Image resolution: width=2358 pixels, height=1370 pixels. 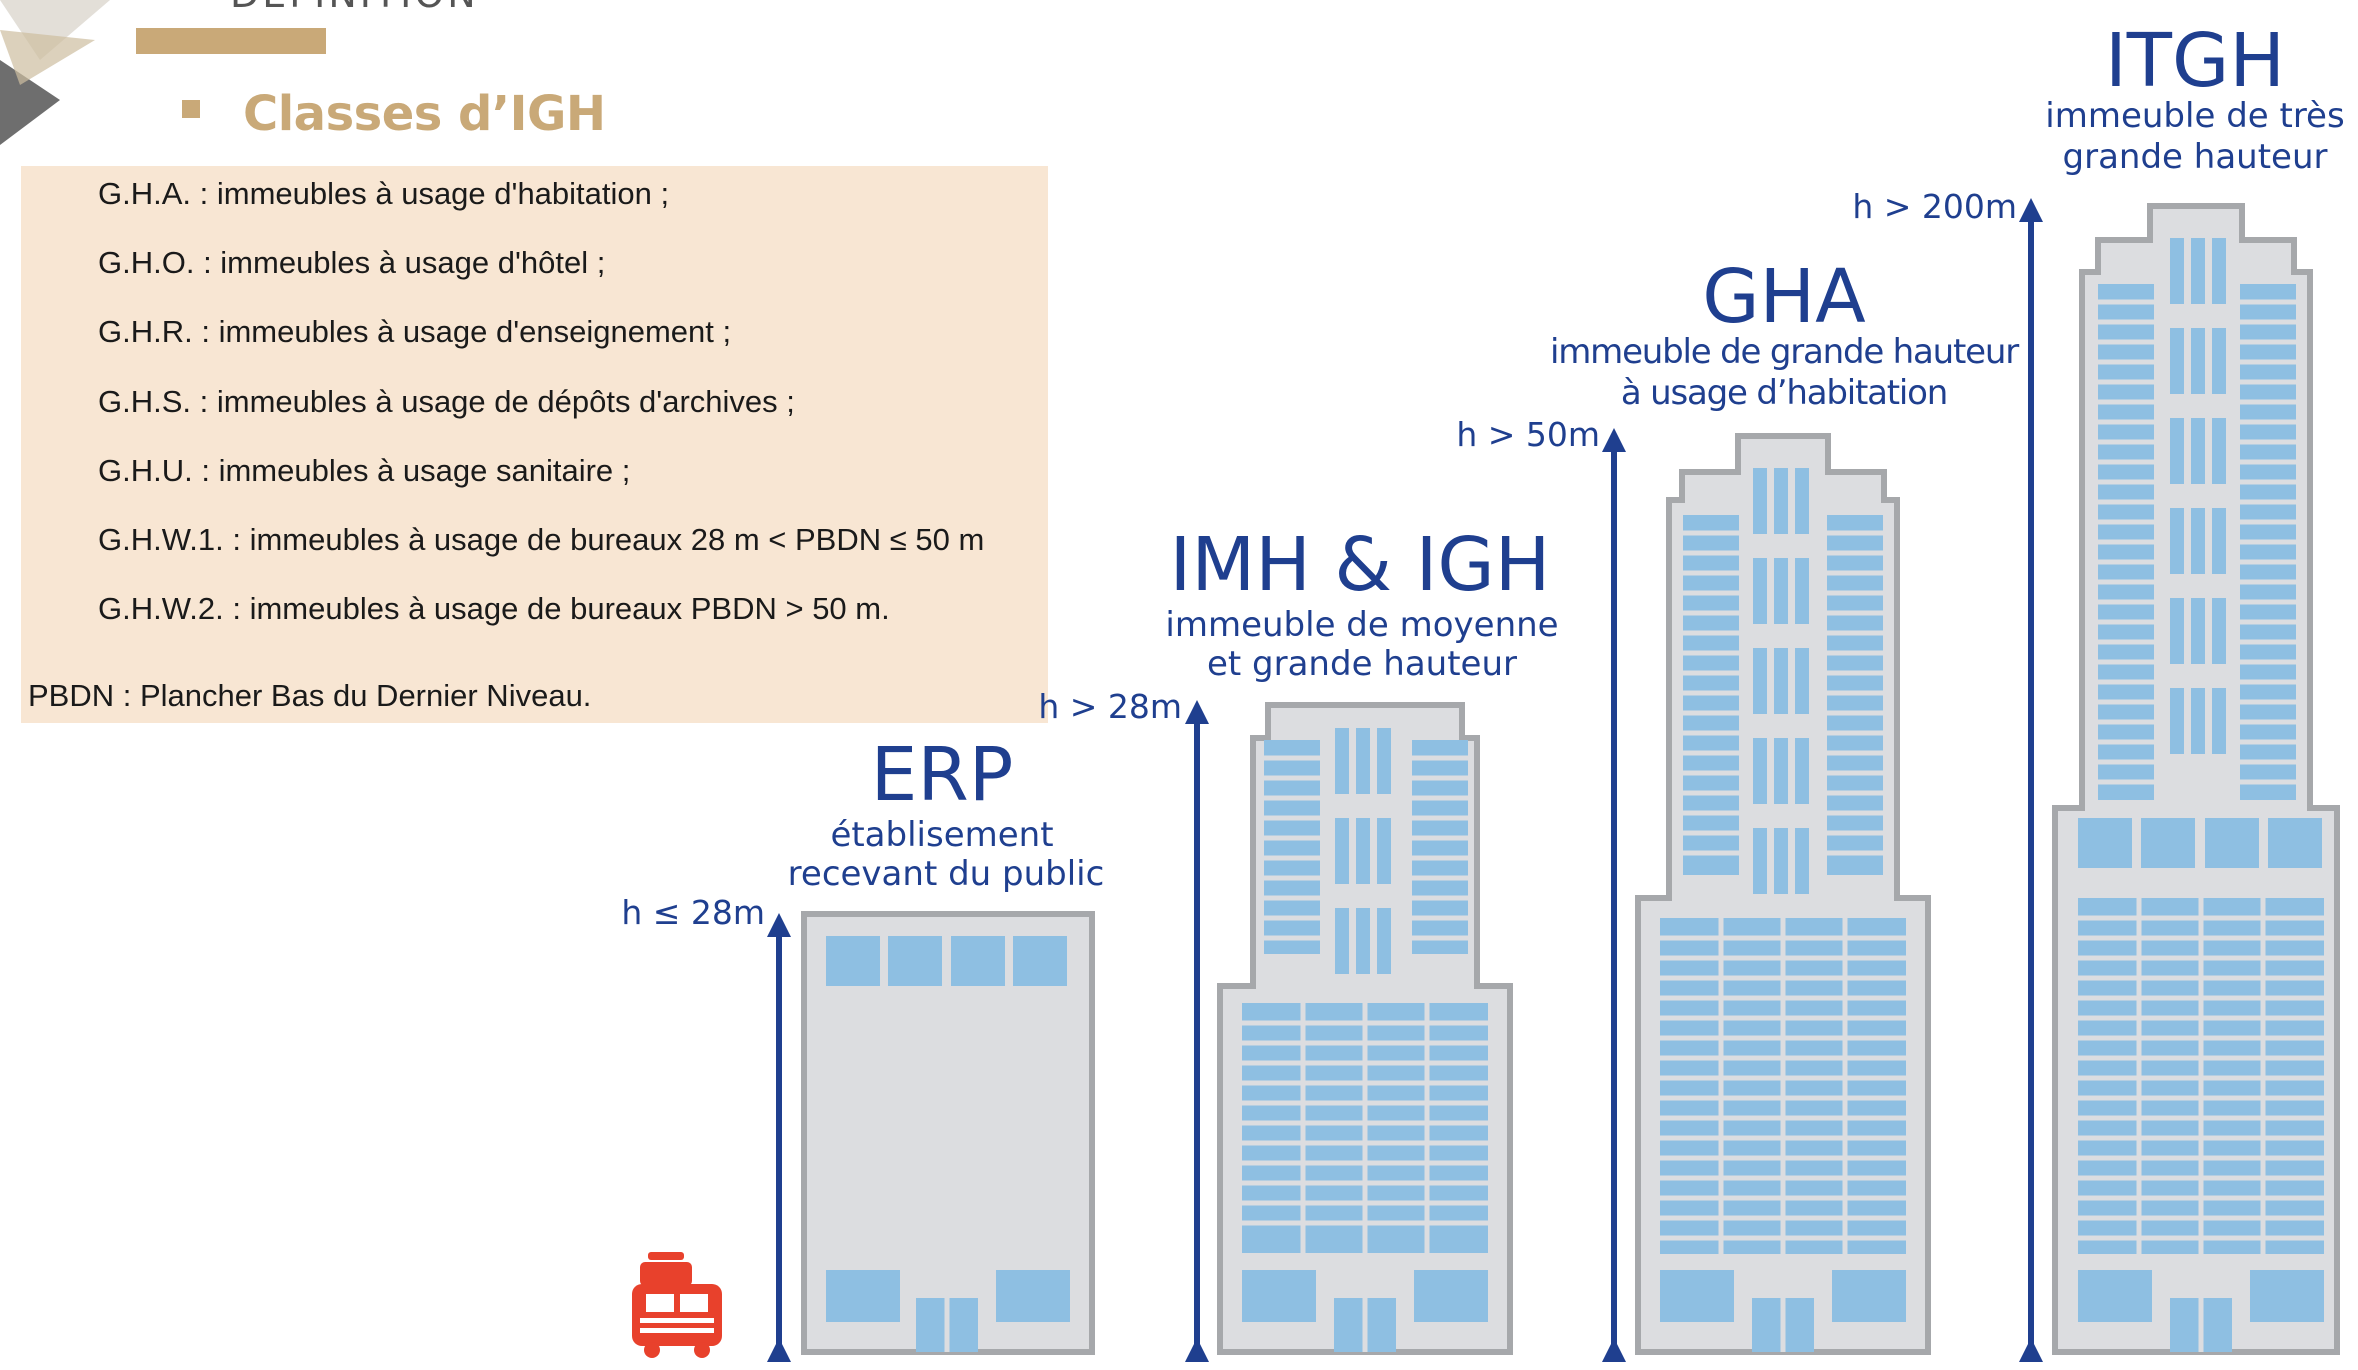 I want to click on building-subtitle-imh-igh-1: immeuble de moyenne, so click(x=1361, y=625).